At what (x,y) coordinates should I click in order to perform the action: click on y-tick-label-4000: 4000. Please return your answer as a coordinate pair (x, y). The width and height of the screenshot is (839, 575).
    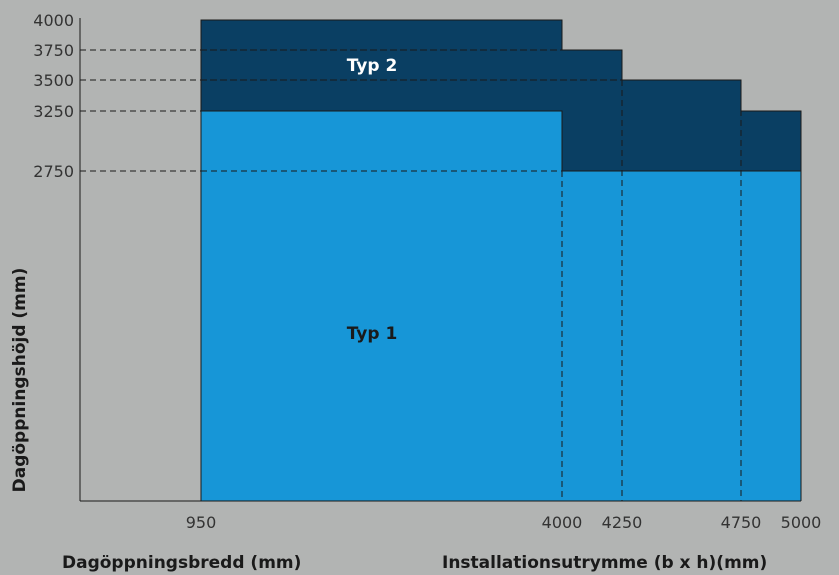
    Looking at the image, I should click on (53, 20).